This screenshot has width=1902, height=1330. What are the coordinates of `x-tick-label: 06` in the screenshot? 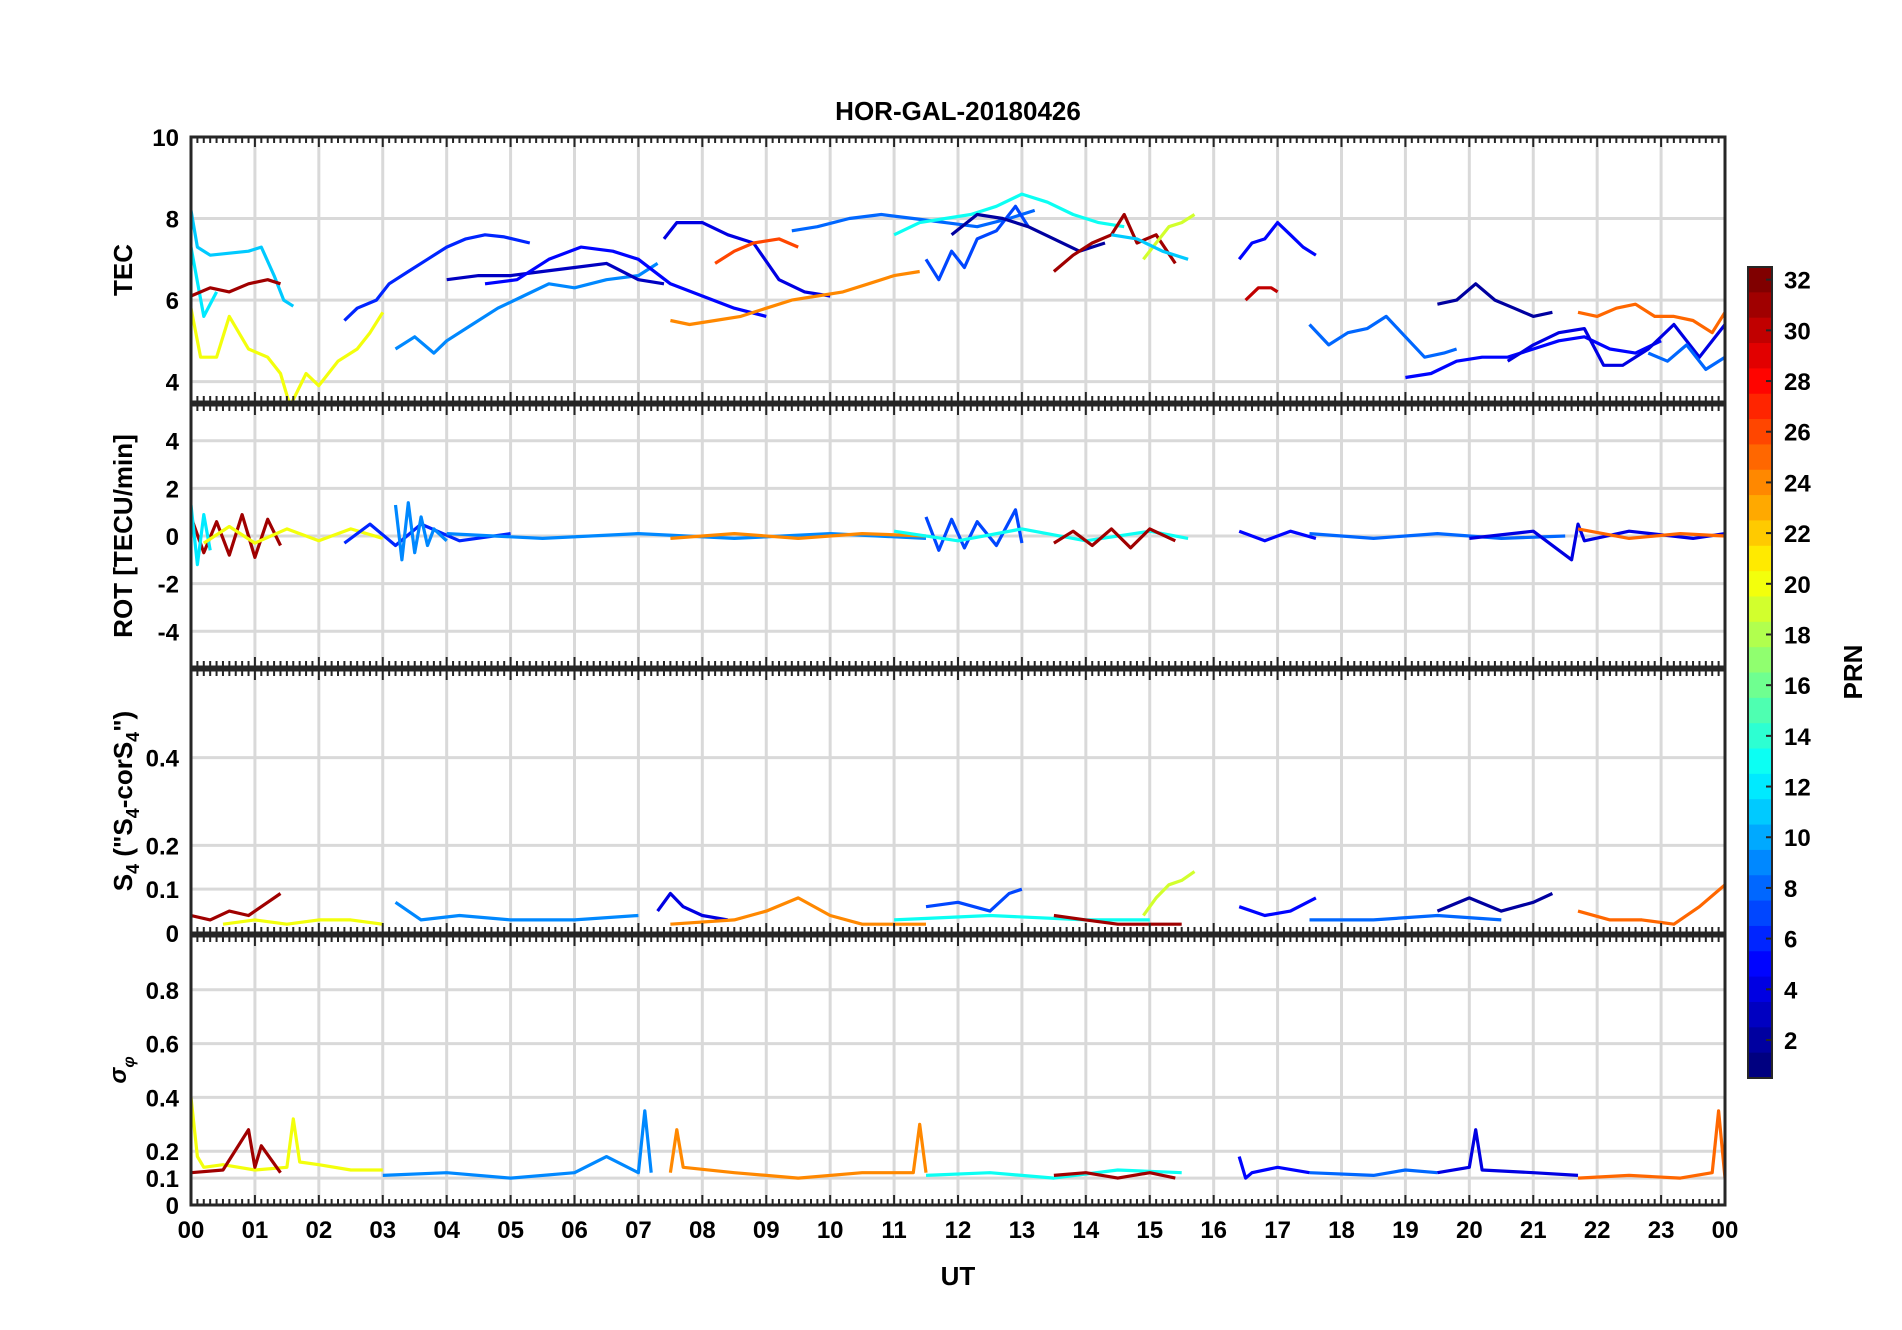 It's located at (574, 1230).